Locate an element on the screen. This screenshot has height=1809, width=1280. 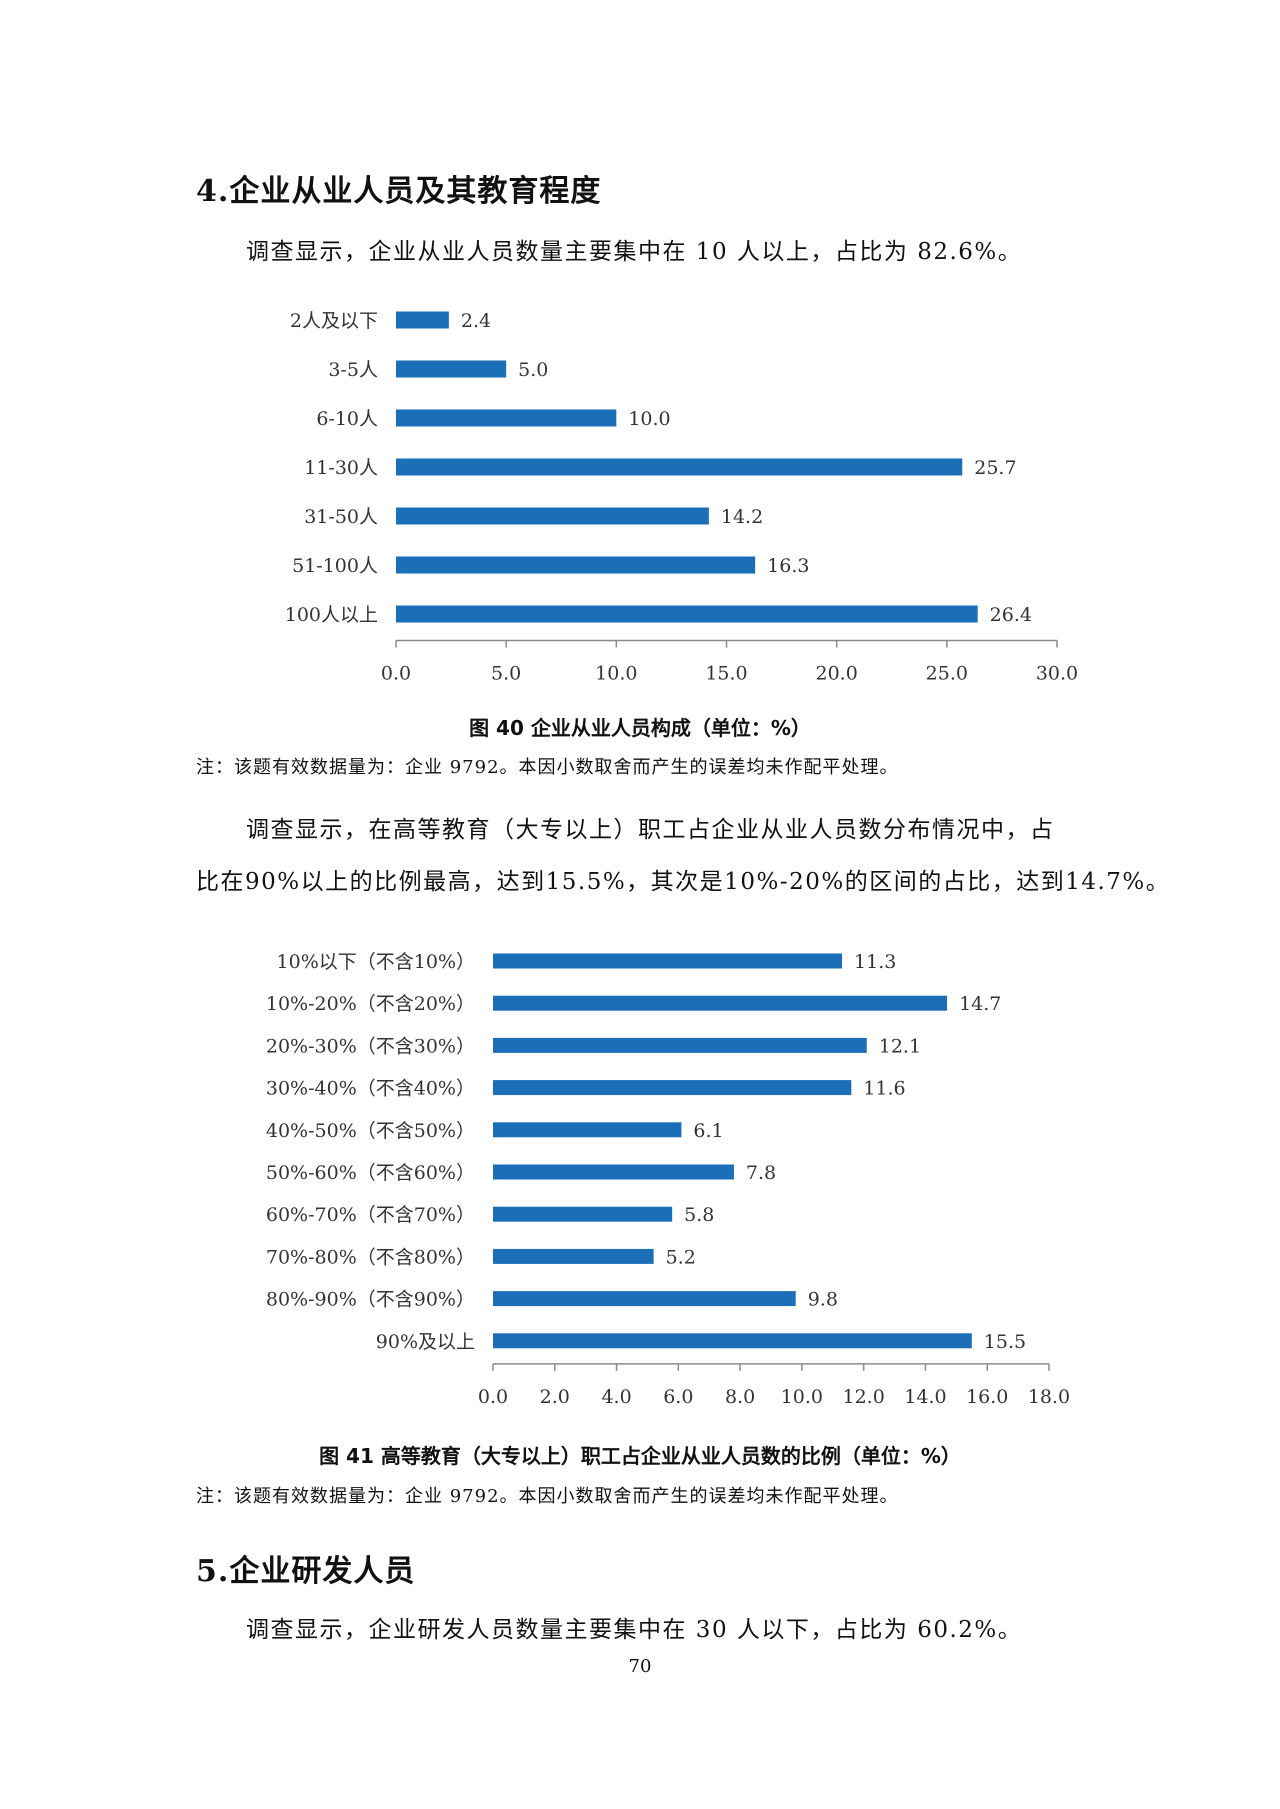
value-label: 14.7 is located at coordinates (980, 1004).